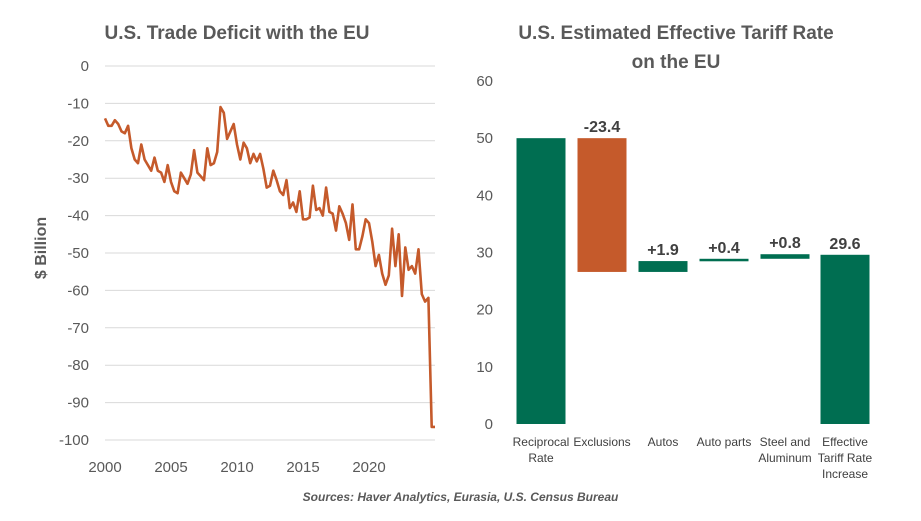 The image size is (921, 521). What do you see at coordinates (302, 467) in the screenshot?
I see `left-x-tick: 2015` at bounding box center [302, 467].